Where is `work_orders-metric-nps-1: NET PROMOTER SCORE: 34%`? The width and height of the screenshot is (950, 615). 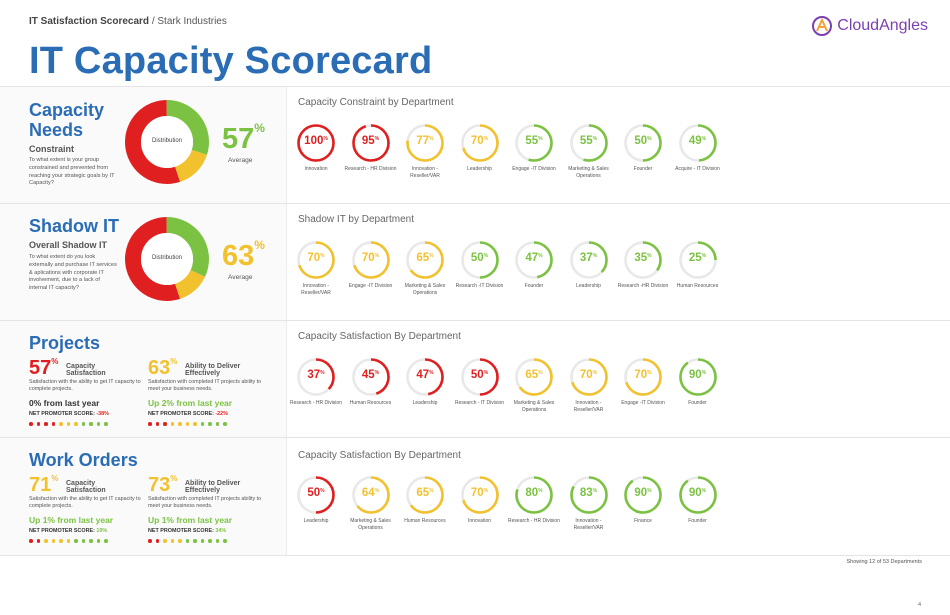
work_orders-metric-nps-1: NET PROMOTER SCORE: 34% is located at coordinates (187, 531).